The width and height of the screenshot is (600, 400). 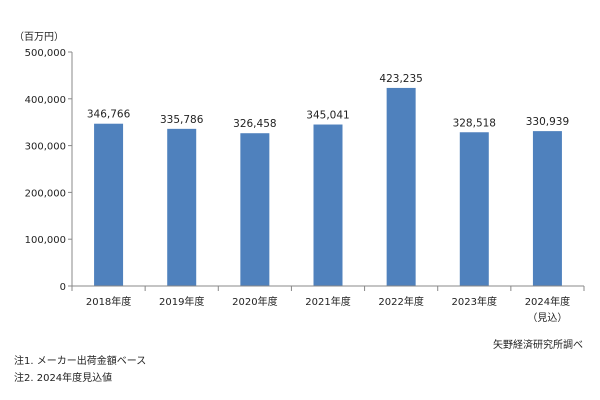 I want to click on x-tick-label: 2021年度, so click(x=327, y=301).